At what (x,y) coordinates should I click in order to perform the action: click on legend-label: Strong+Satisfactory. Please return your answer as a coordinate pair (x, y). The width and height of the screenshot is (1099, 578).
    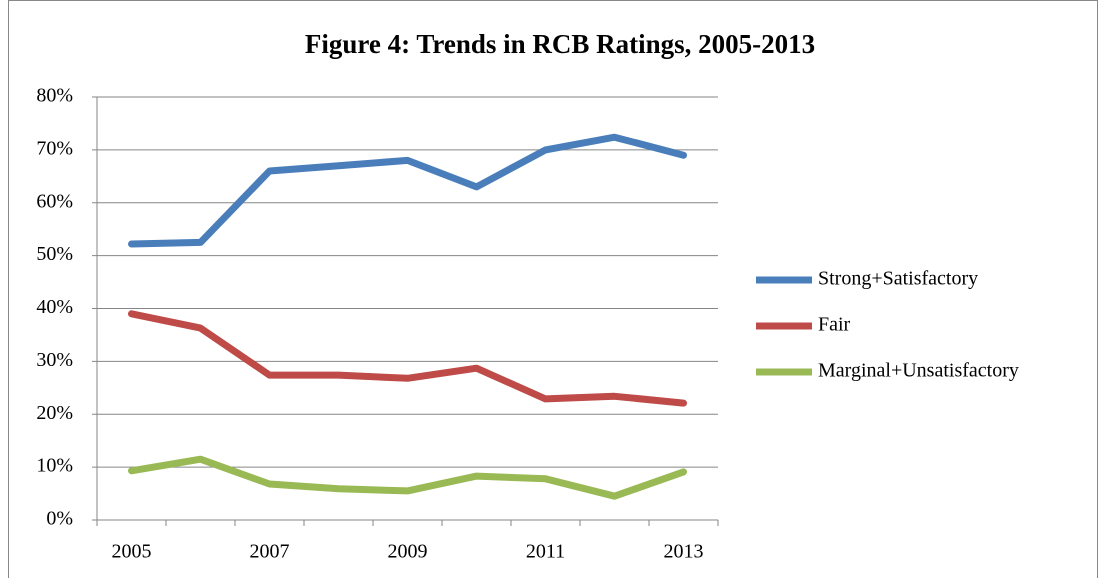
    Looking at the image, I should click on (898, 279).